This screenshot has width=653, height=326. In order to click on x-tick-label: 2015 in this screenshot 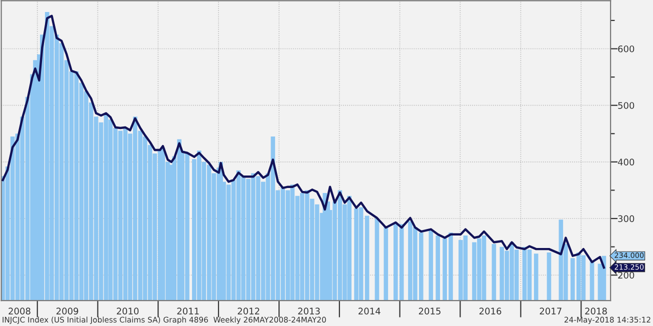, I will do `click(429, 311)`.